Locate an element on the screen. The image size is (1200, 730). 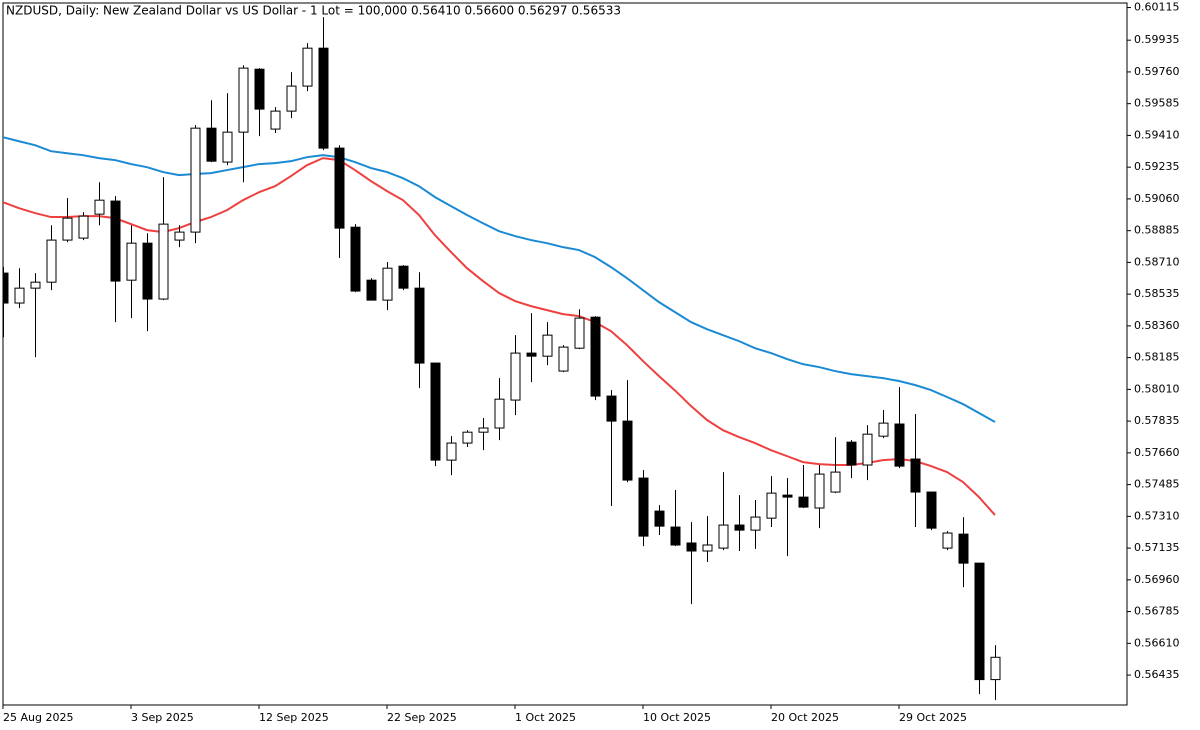
x-tick-label: 12 Sep 2025 is located at coordinates (294, 717).